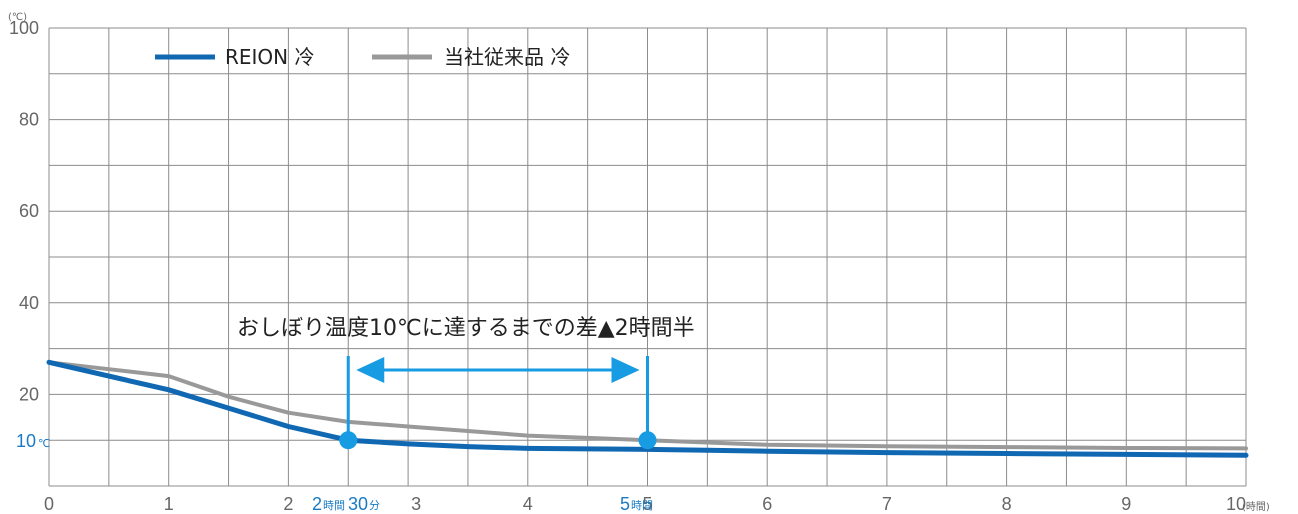 This screenshot has height=514, width=1298. Describe the element at coordinates (1256, 507) in the screenshot. I see `x-unit-label: (時間)` at that location.